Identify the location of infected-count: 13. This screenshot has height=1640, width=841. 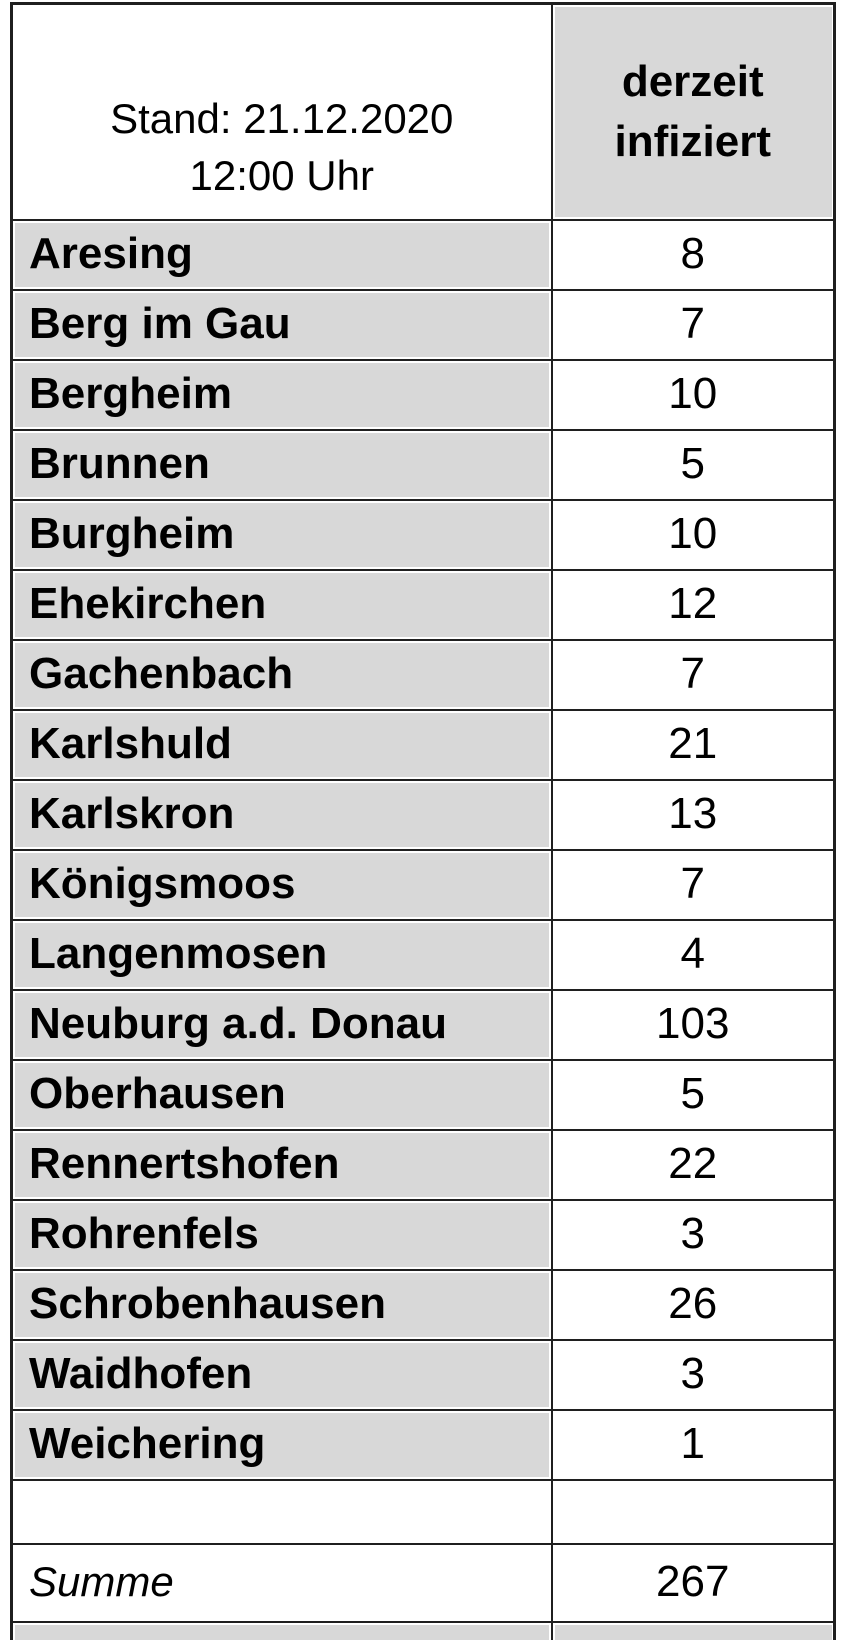
(693, 814).